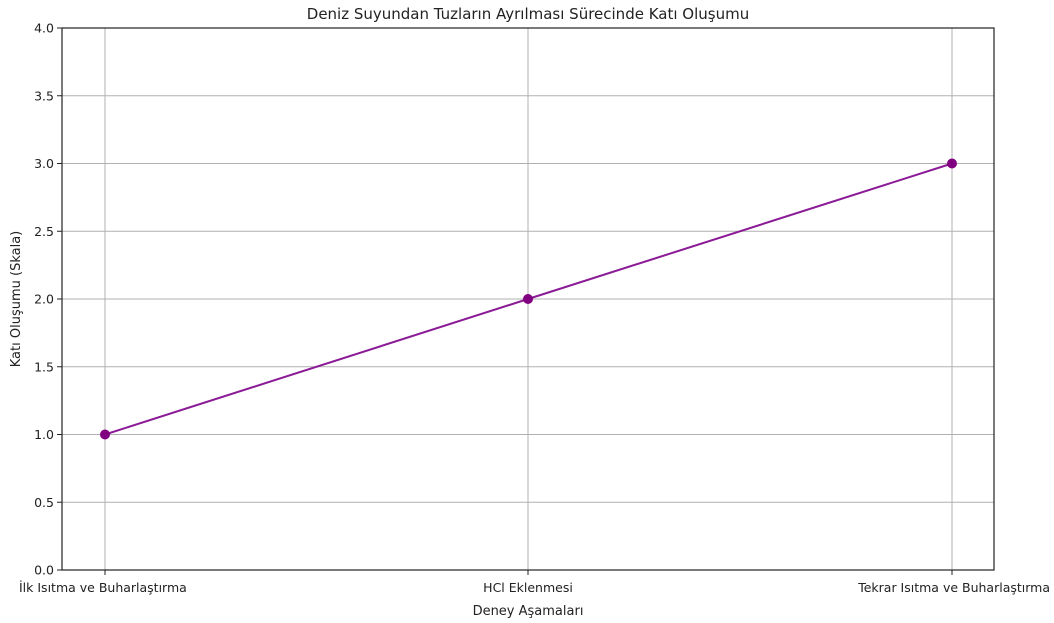 Image resolution: width=1054 pixels, height=623 pixels. Describe the element at coordinates (44, 299) in the screenshot. I see `y-tick-label: 2.0` at that location.